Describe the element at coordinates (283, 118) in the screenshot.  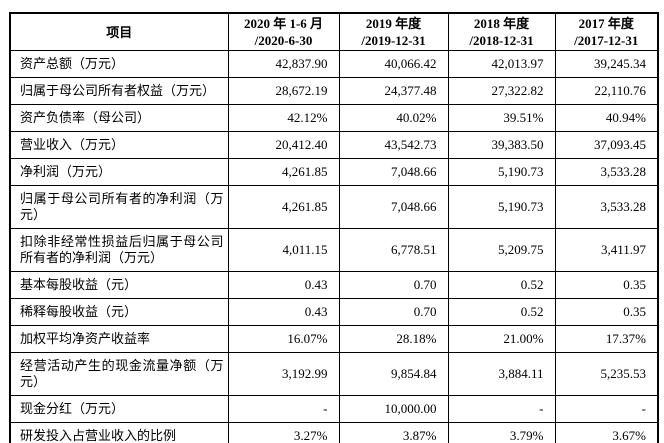
I see `value-cell: 42.12%` at that location.